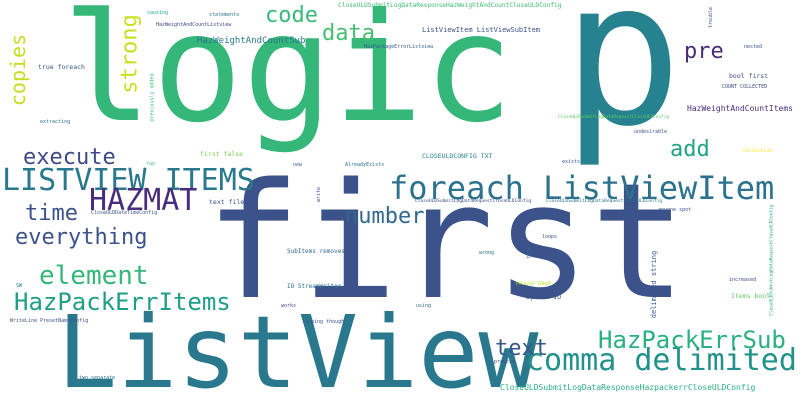  I want to click on word-pre: pre, so click(704, 51).